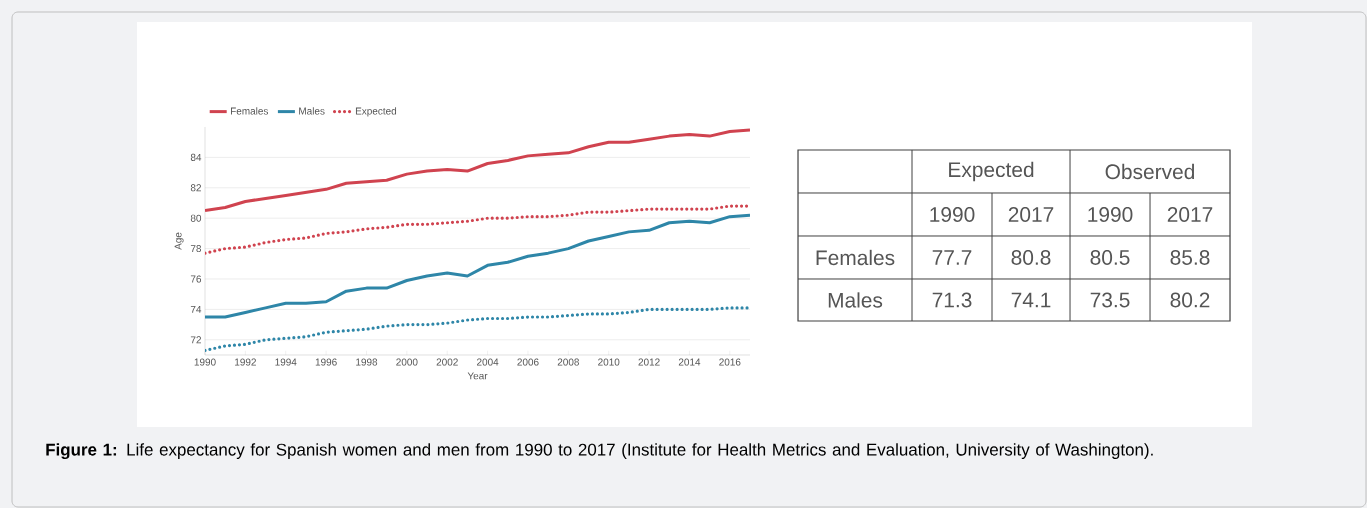  Describe the element at coordinates (1190, 257) in the screenshot. I see `text: 85.8` at that location.